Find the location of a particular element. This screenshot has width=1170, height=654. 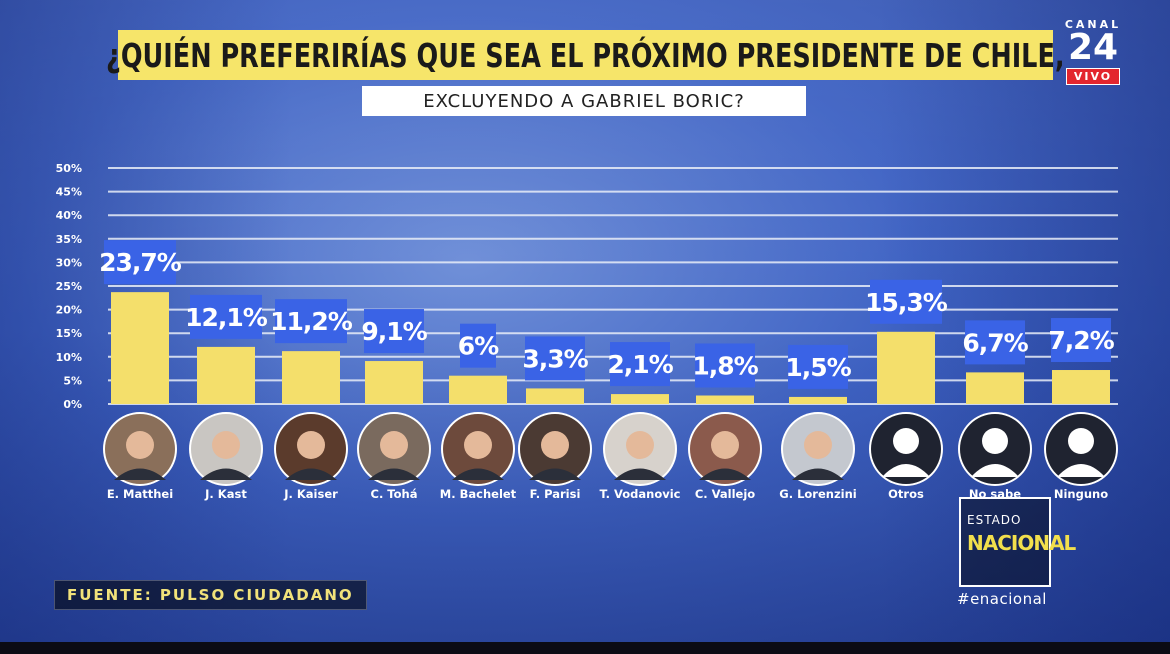

y-tick-label: 10% is located at coordinates (69, 357).